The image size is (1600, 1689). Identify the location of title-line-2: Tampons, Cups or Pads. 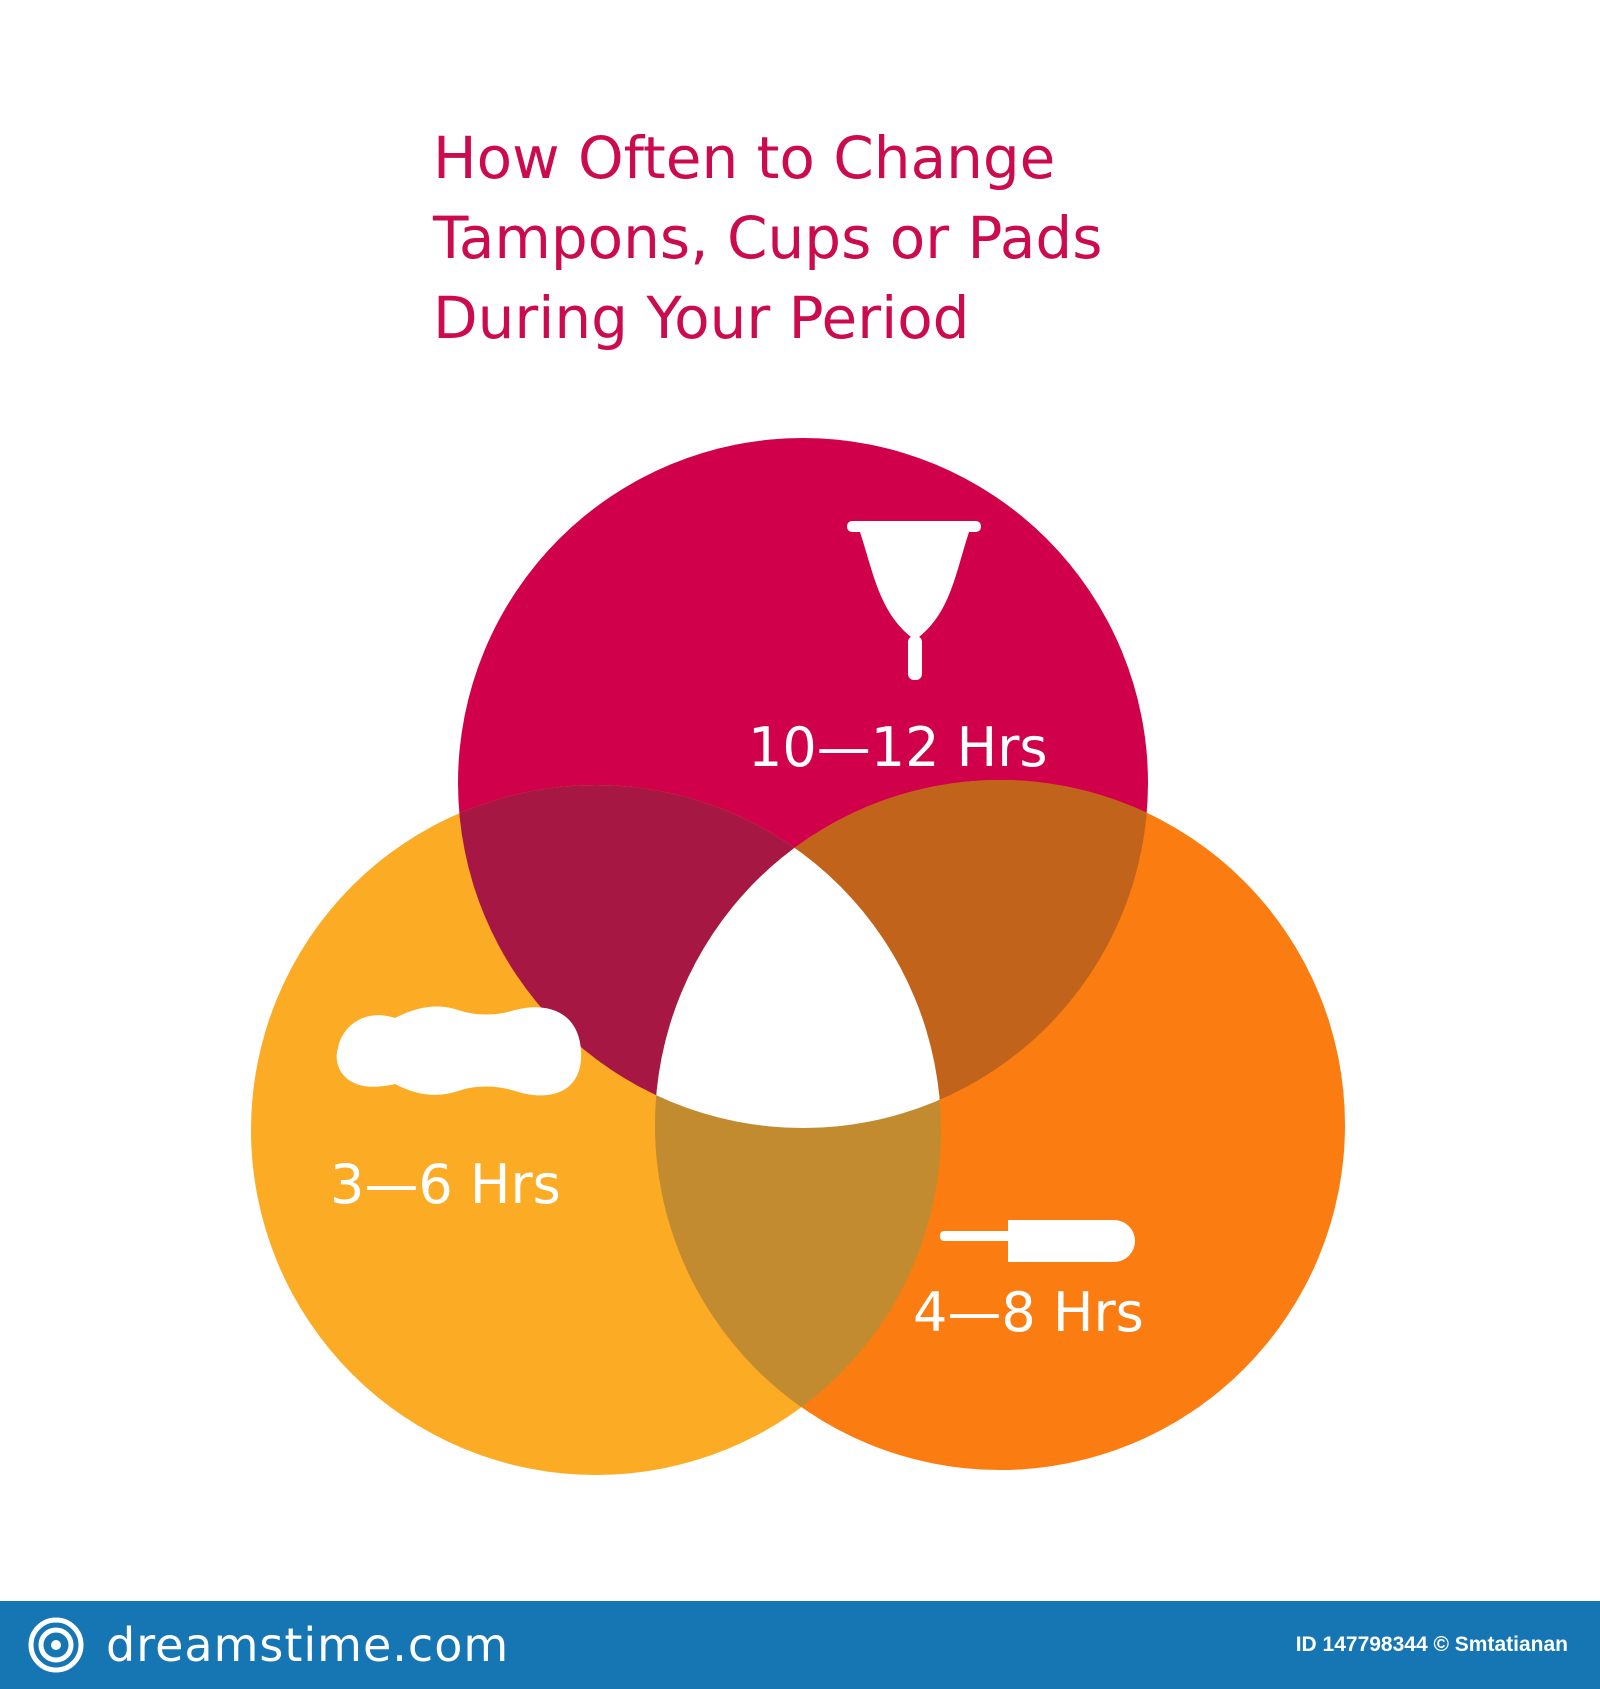
(767, 238).